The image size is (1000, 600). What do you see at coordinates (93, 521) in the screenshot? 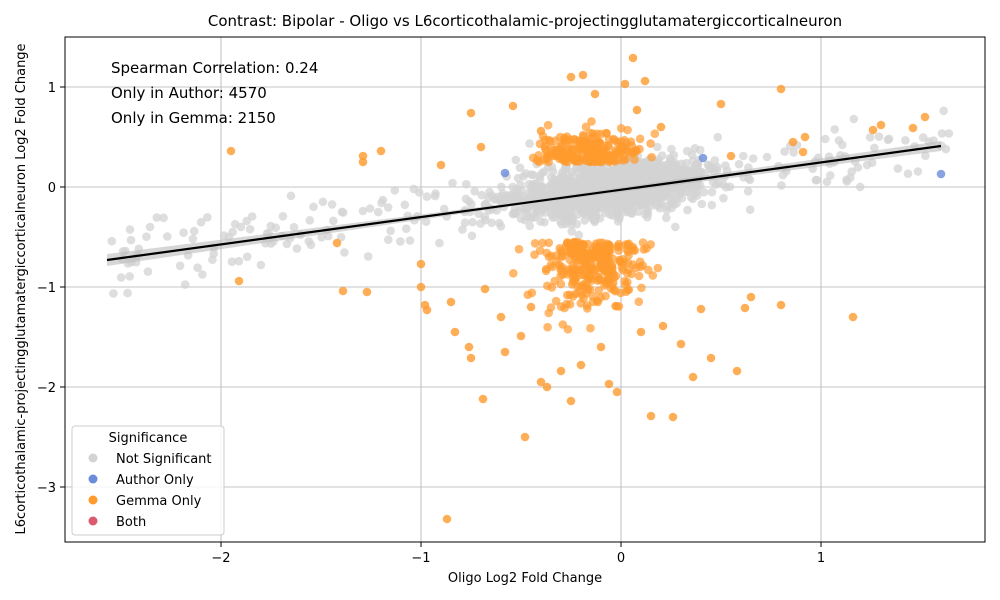
I see `legend-marker-both` at bounding box center [93, 521].